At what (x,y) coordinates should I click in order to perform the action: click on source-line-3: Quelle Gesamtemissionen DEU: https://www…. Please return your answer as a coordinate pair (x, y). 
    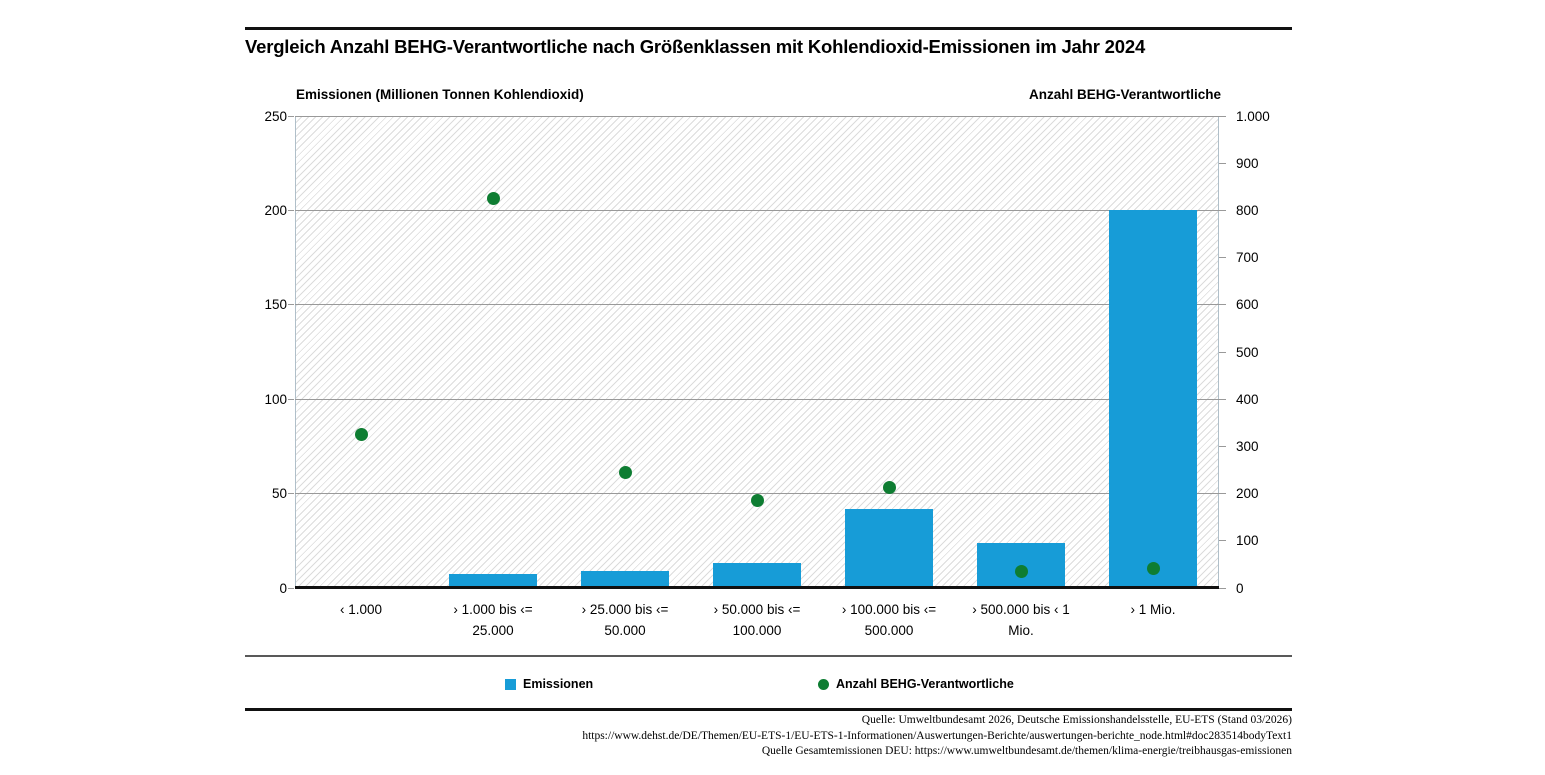
    Looking at the image, I should click on (1026, 751).